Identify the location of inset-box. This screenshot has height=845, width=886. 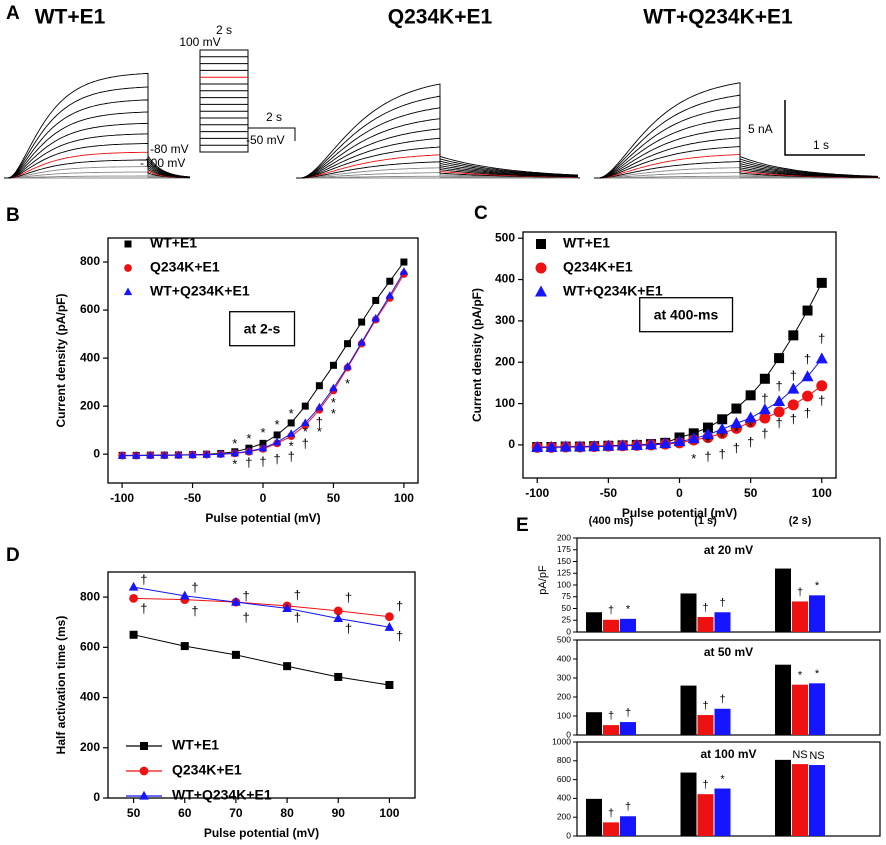
(262, 329).